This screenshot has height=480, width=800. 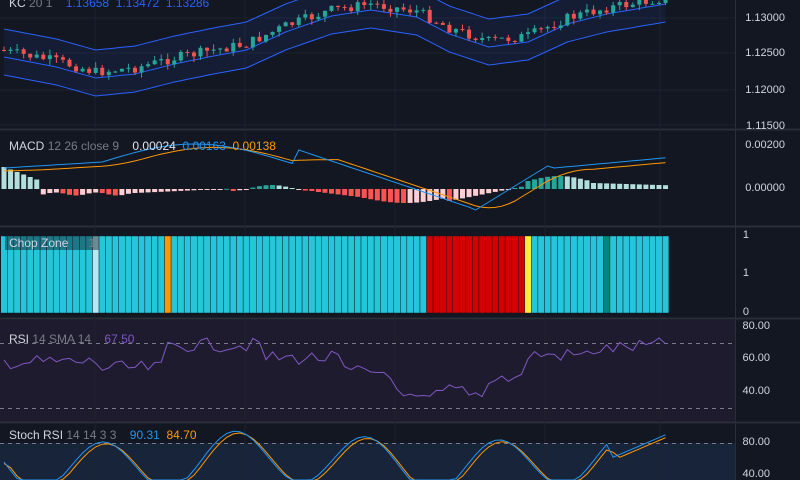 What do you see at coordinates (765, 53) in the screenshot?
I see `price-axis-label: 1.12500` at bounding box center [765, 53].